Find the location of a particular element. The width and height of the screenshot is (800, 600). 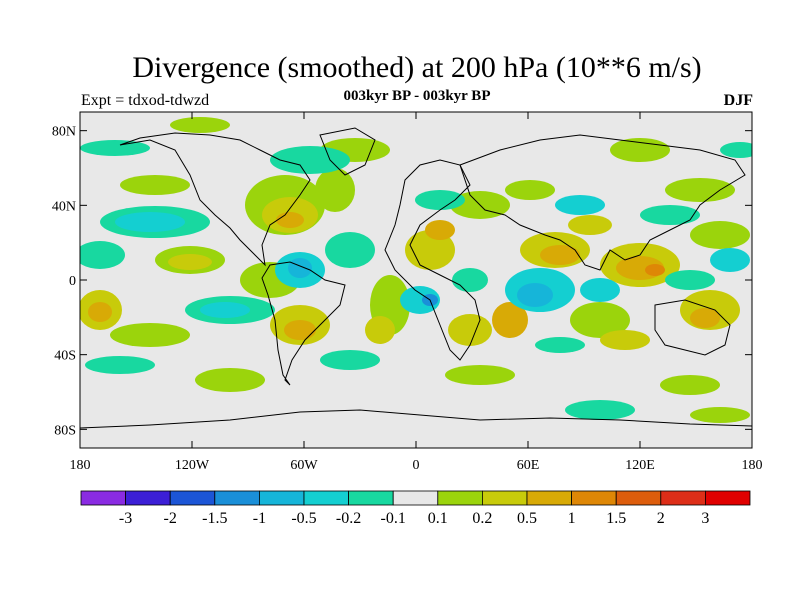

greenland-coast is located at coordinates (347, 151).